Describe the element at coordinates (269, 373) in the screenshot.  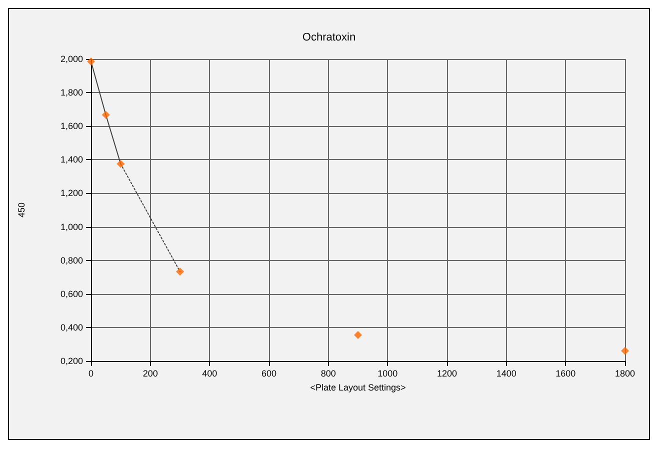
I see `x-tick-label: 600` at that location.